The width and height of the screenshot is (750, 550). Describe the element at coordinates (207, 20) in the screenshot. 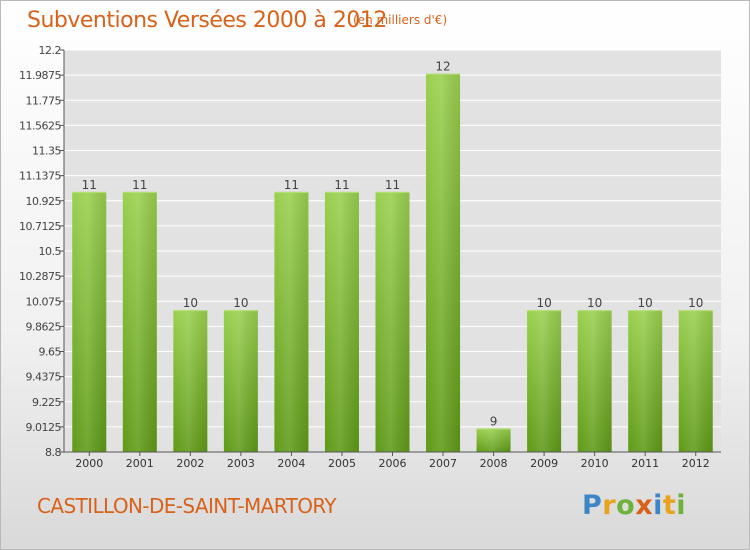

I see `chart-title: Subventions Versées 2000 à 2012` at that location.